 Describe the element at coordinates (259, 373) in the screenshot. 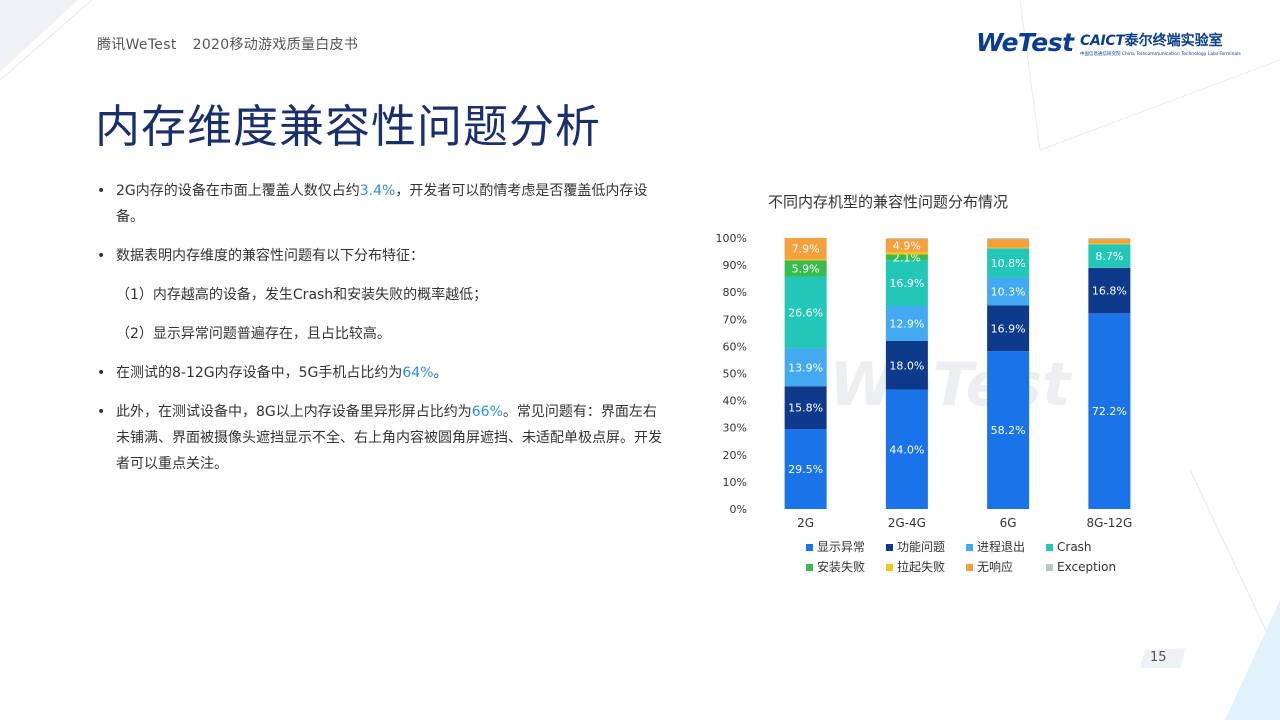

I see `bullet-text: 在测试的8-12G内存设备中，5G手机占比约为` at that location.